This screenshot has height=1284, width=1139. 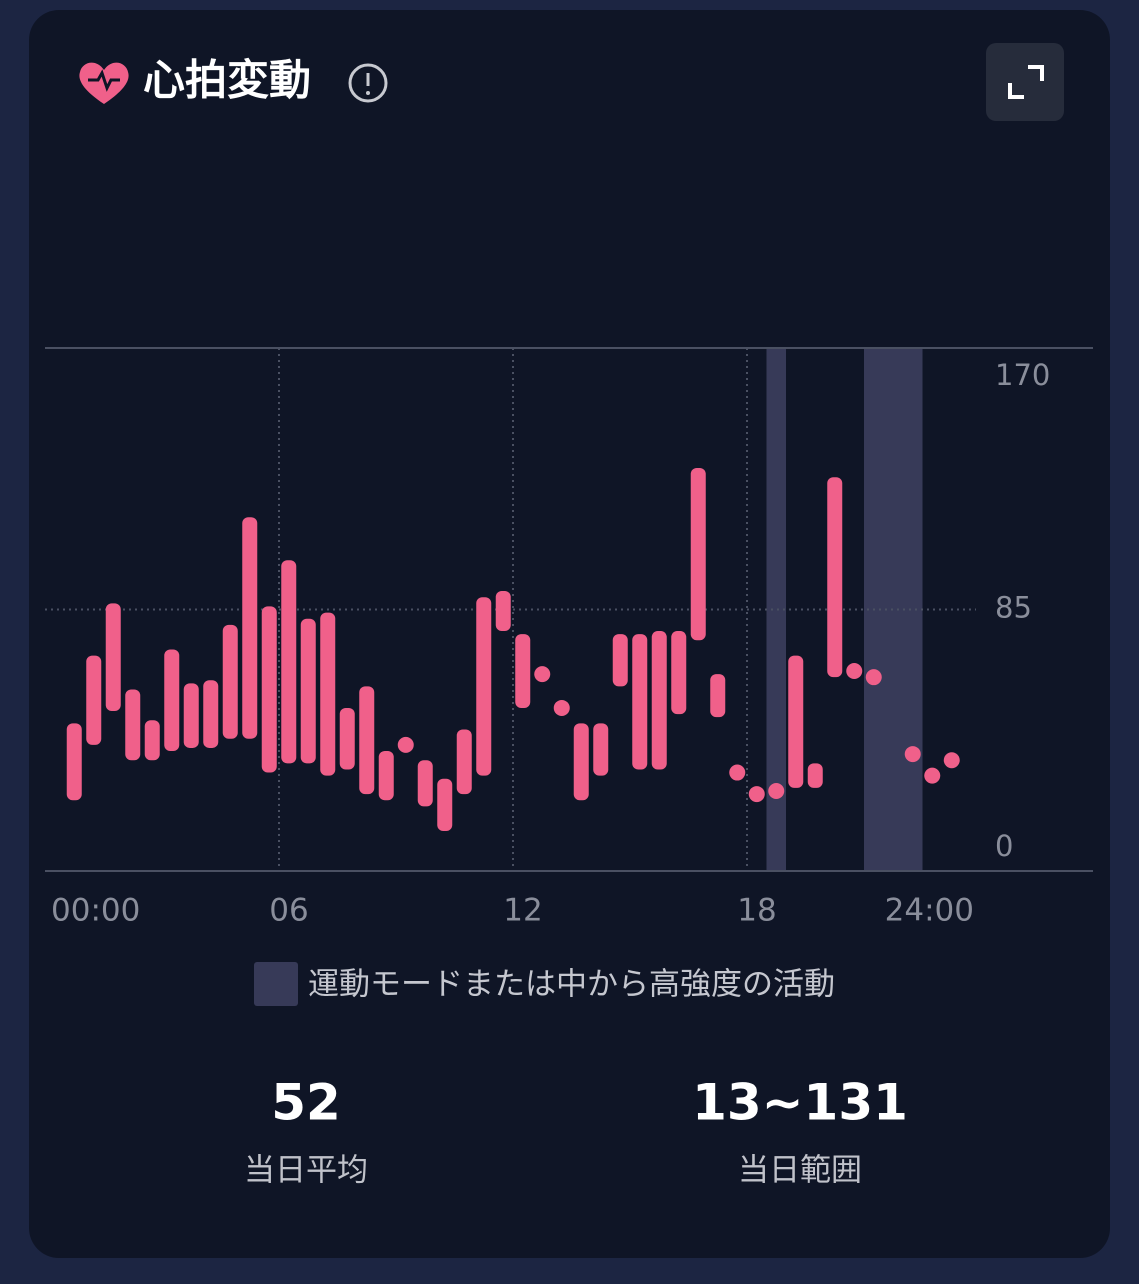 I want to click on y-tick-label: 85, so click(x=1013, y=608).